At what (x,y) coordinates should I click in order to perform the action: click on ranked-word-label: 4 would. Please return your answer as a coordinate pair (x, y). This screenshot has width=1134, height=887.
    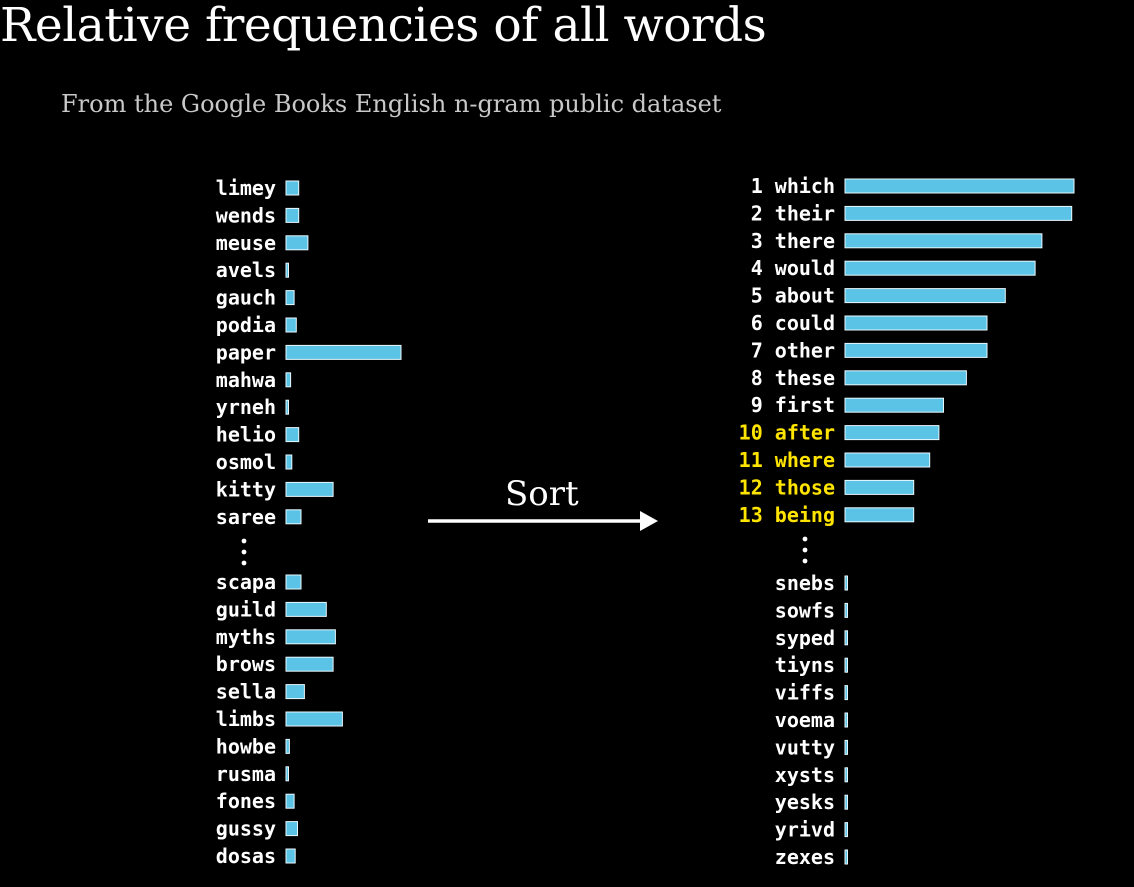
    Looking at the image, I should click on (793, 268).